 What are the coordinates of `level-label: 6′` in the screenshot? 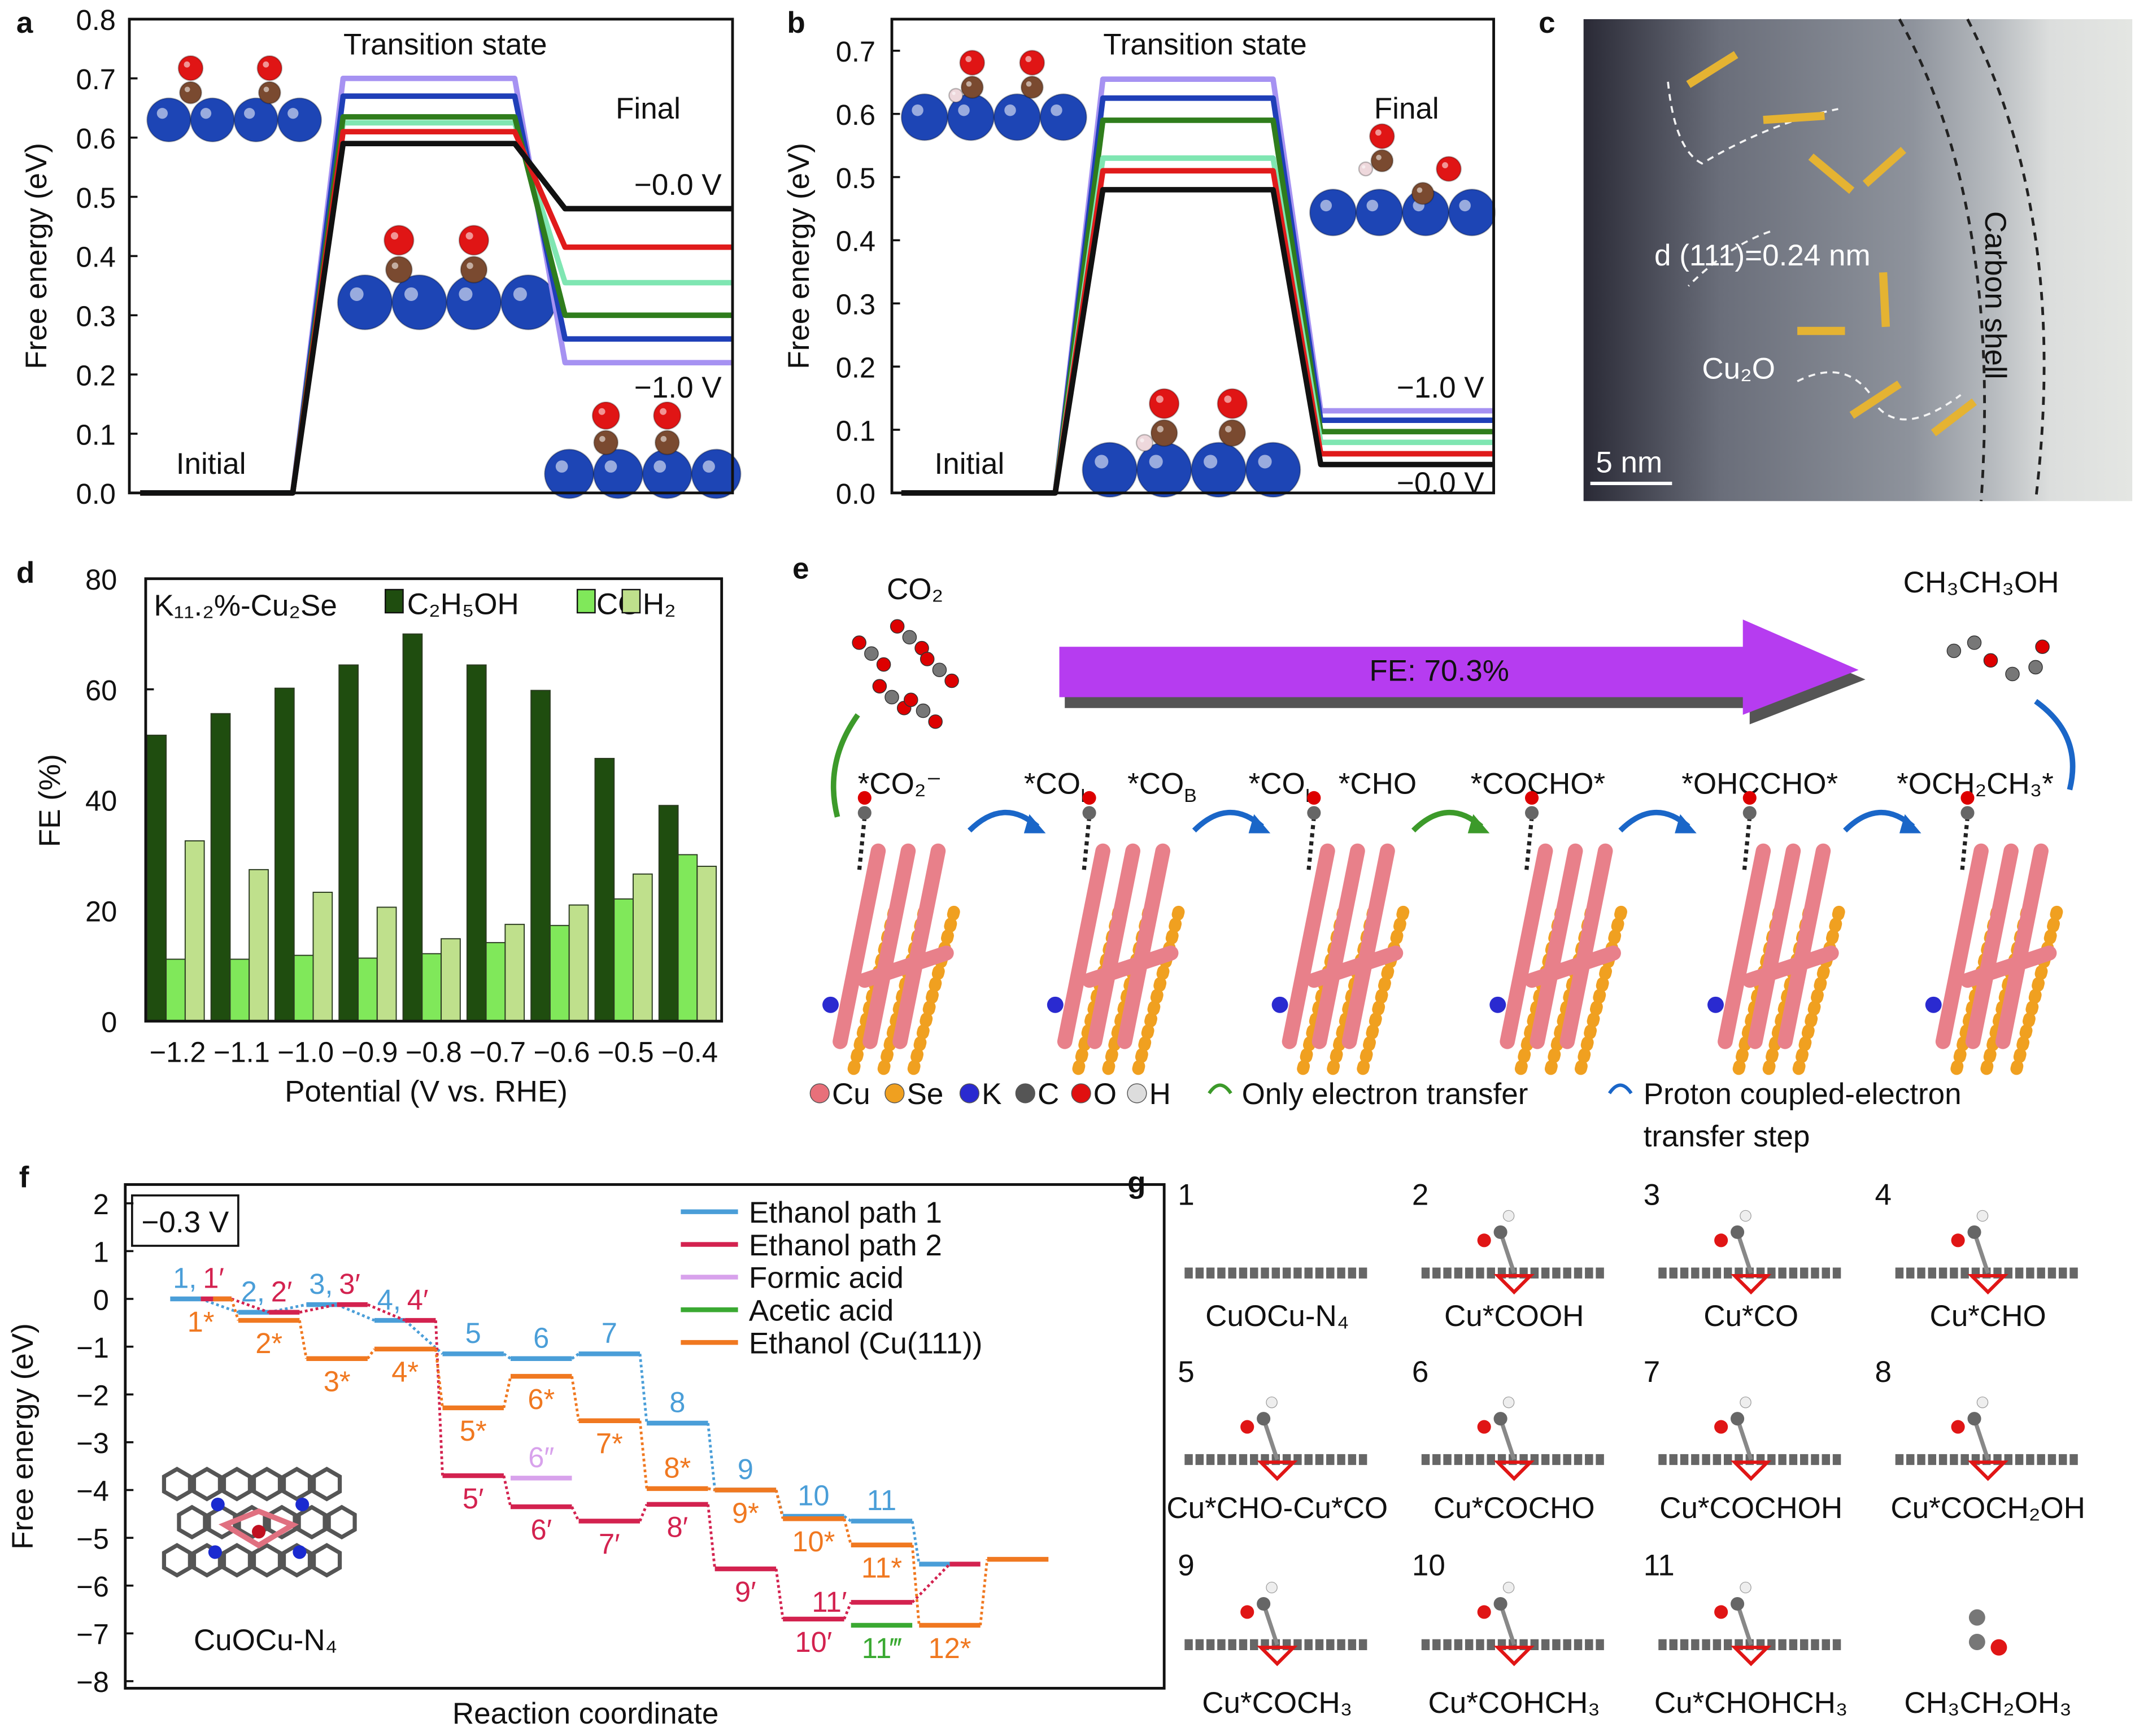 It's located at (541, 1529).